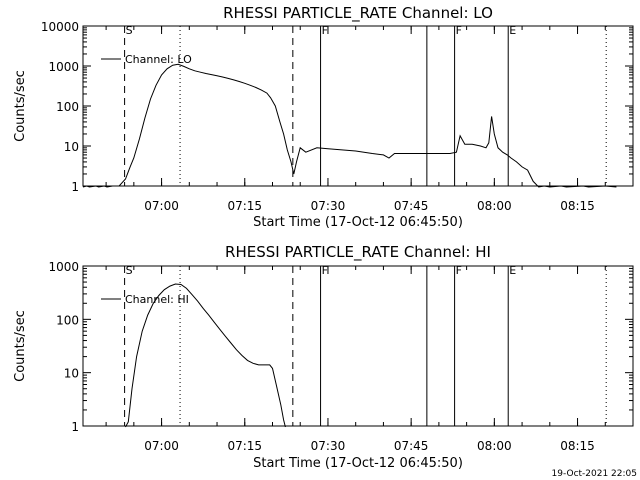 Image resolution: width=640 pixels, height=480 pixels. What do you see at coordinates (157, 299) in the screenshot?
I see `legend-entry: Channel: HI` at bounding box center [157, 299].